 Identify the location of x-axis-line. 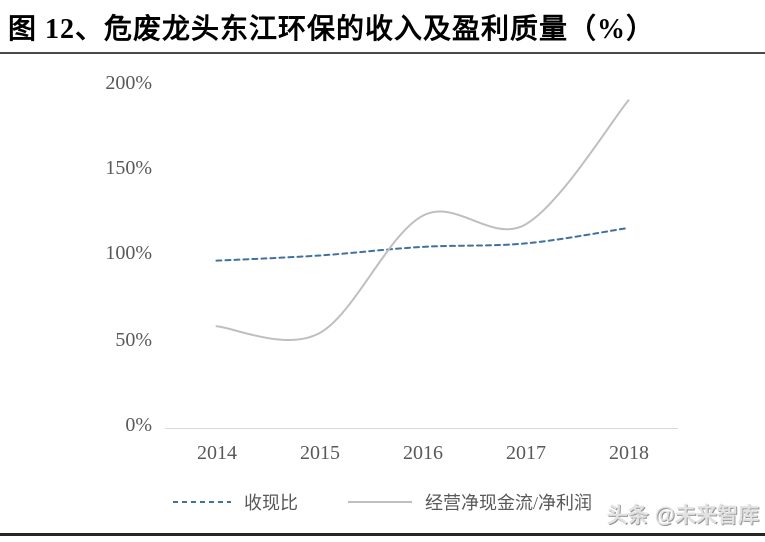
(421, 428).